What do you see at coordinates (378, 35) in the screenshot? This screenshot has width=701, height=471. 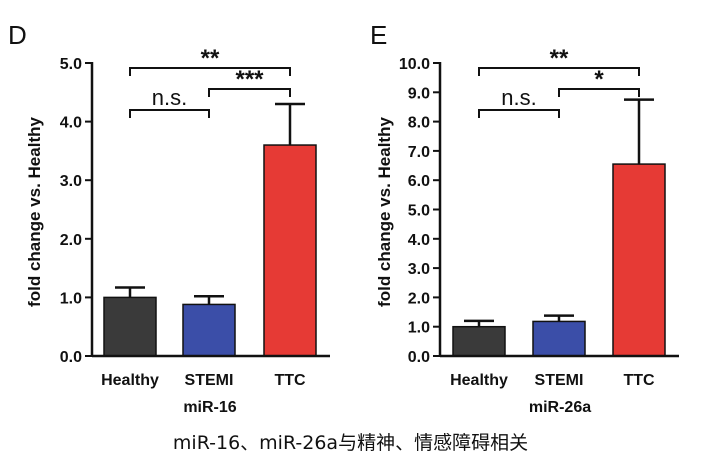 I see `panel-label: E` at bounding box center [378, 35].